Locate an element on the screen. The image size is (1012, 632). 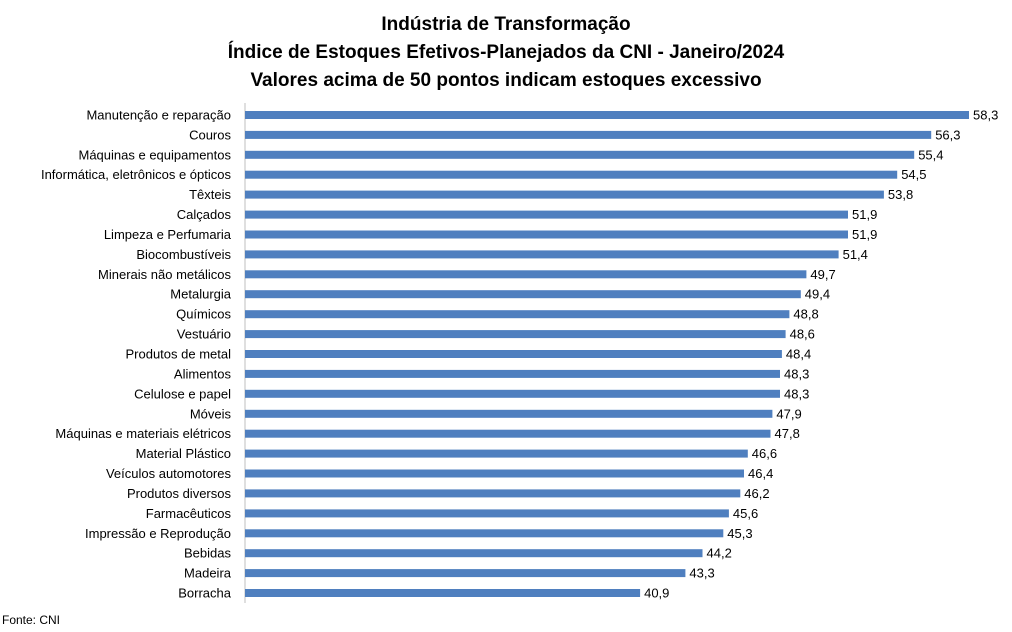
value-label: 48,8 is located at coordinates (805, 314).